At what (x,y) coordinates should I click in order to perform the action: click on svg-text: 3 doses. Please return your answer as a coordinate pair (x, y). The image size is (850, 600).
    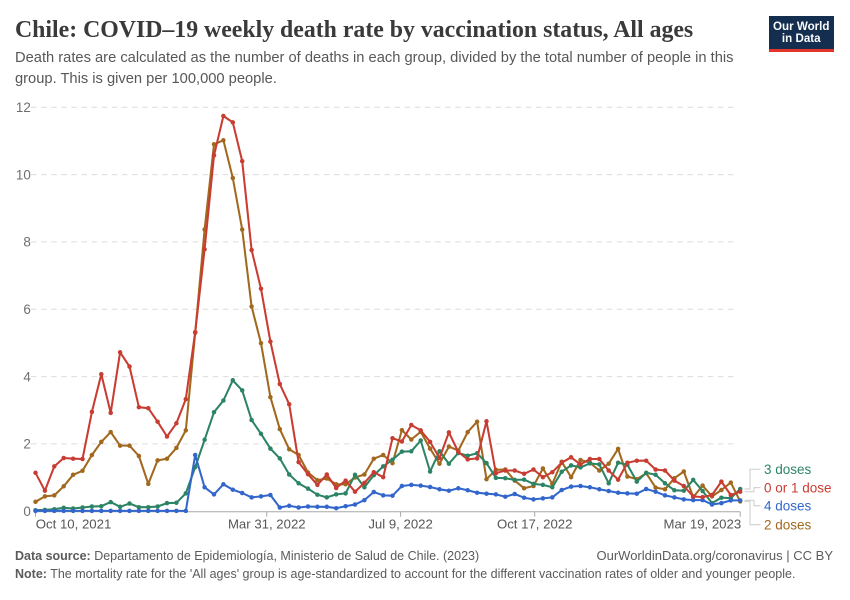
    Looking at the image, I should click on (788, 469).